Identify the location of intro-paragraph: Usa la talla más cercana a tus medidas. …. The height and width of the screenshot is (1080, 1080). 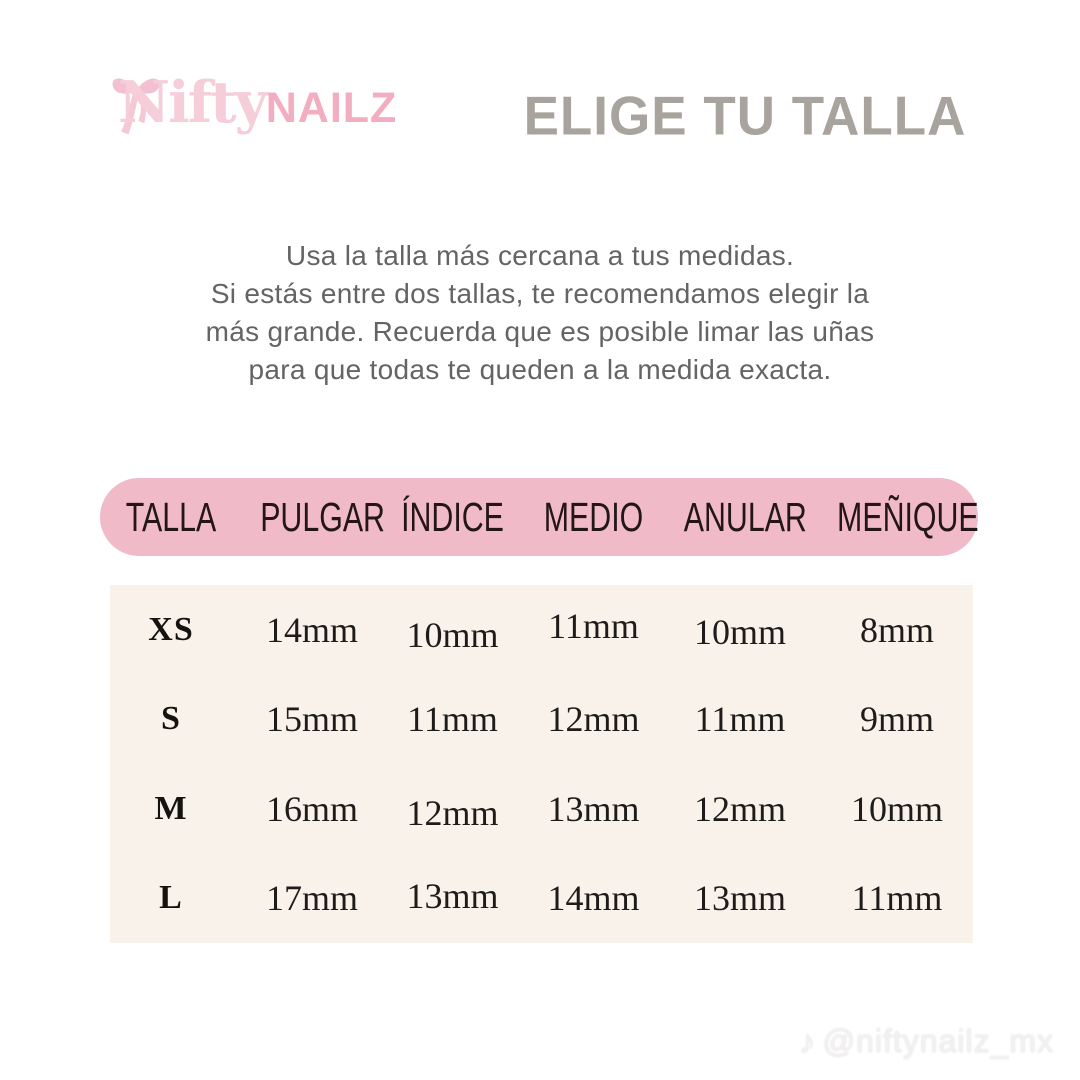
(540, 313).